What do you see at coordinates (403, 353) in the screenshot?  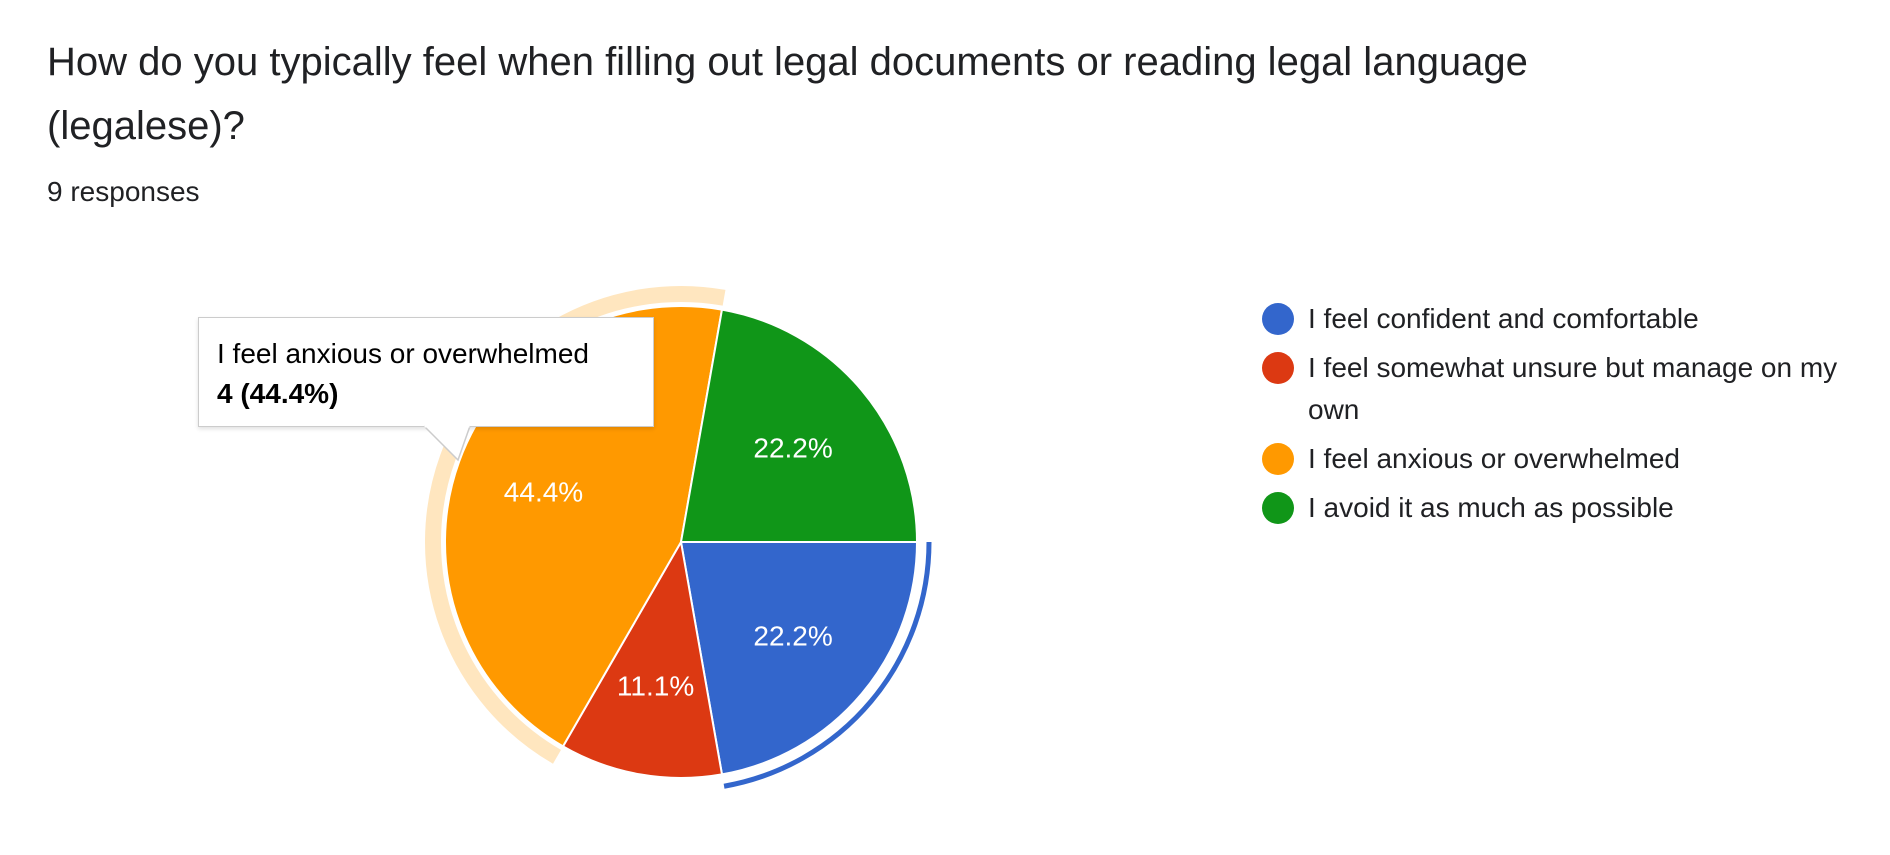 I see `tooltip-label: I feel anxious or overwhelmed` at bounding box center [403, 353].